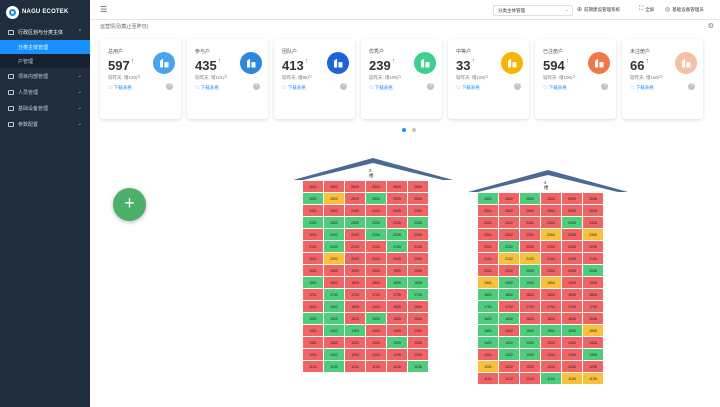  I want to click on unit-cell: 1406, so click(593, 342).